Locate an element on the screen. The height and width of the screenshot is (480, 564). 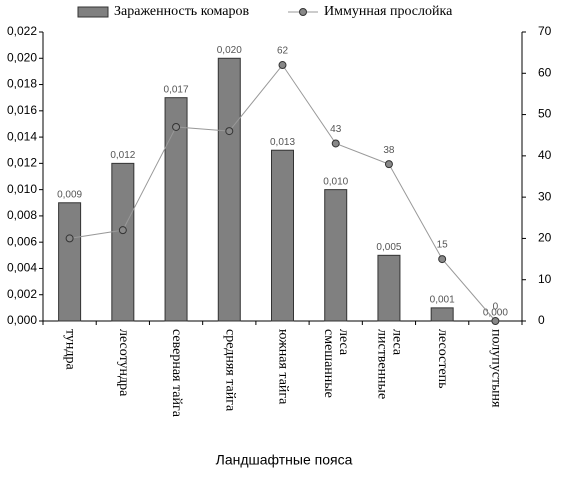
y-tick-label: 0,006 is located at coordinates (22, 241).